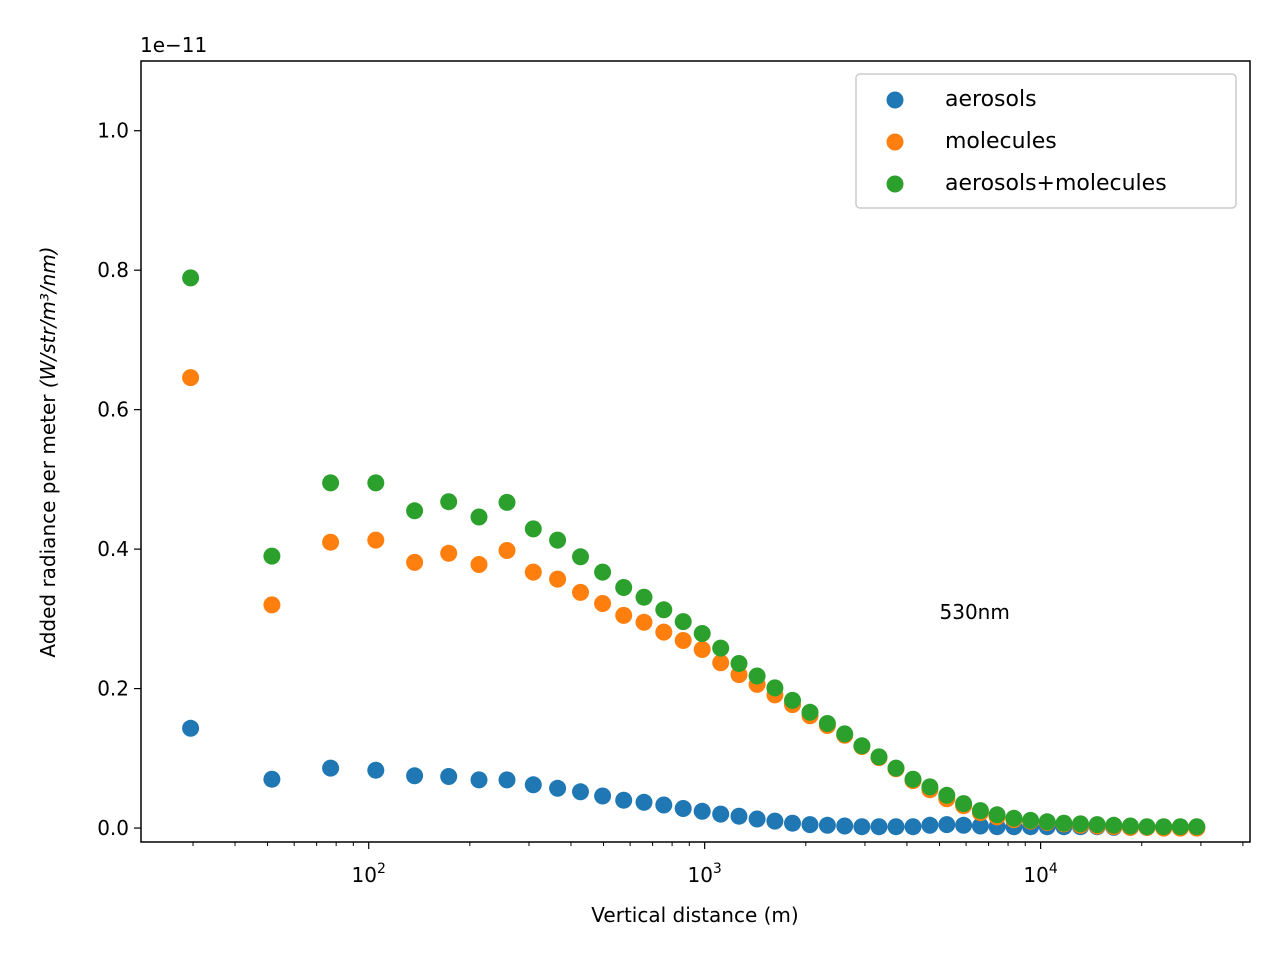  Describe the element at coordinates (1001, 141) in the screenshot. I see `legend-label-molecules: molecules` at that location.